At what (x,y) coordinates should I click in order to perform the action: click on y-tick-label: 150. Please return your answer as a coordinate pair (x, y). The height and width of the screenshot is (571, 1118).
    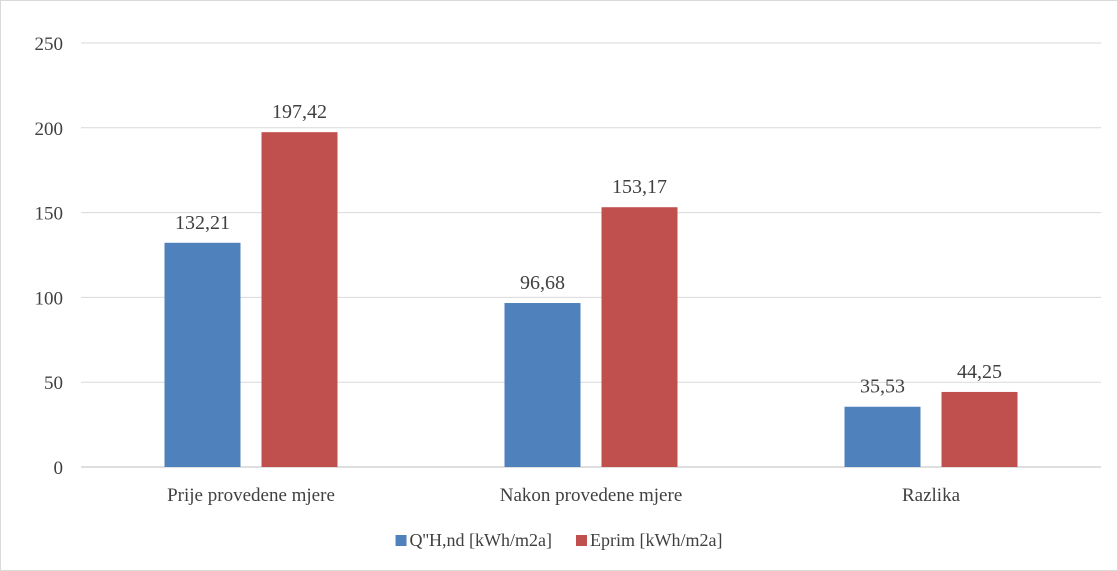
    Looking at the image, I should click on (49, 214).